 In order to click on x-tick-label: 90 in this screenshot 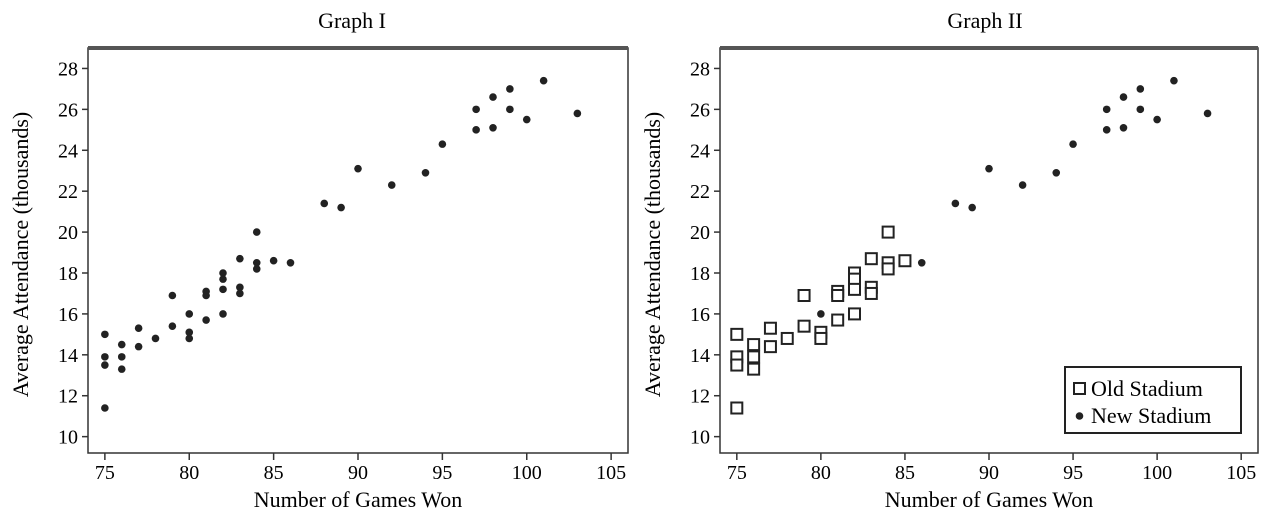, I will do `click(358, 473)`.